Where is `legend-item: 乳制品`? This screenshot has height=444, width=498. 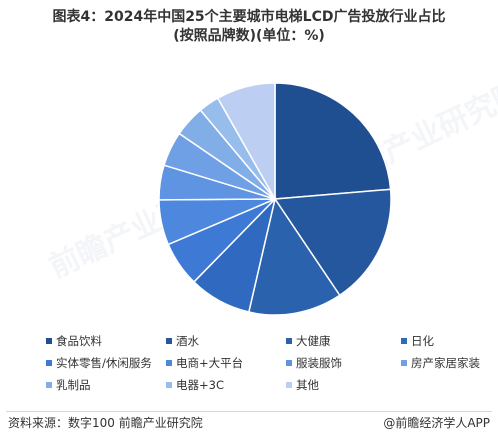
legend-item: 乳制品 is located at coordinates (68, 385).